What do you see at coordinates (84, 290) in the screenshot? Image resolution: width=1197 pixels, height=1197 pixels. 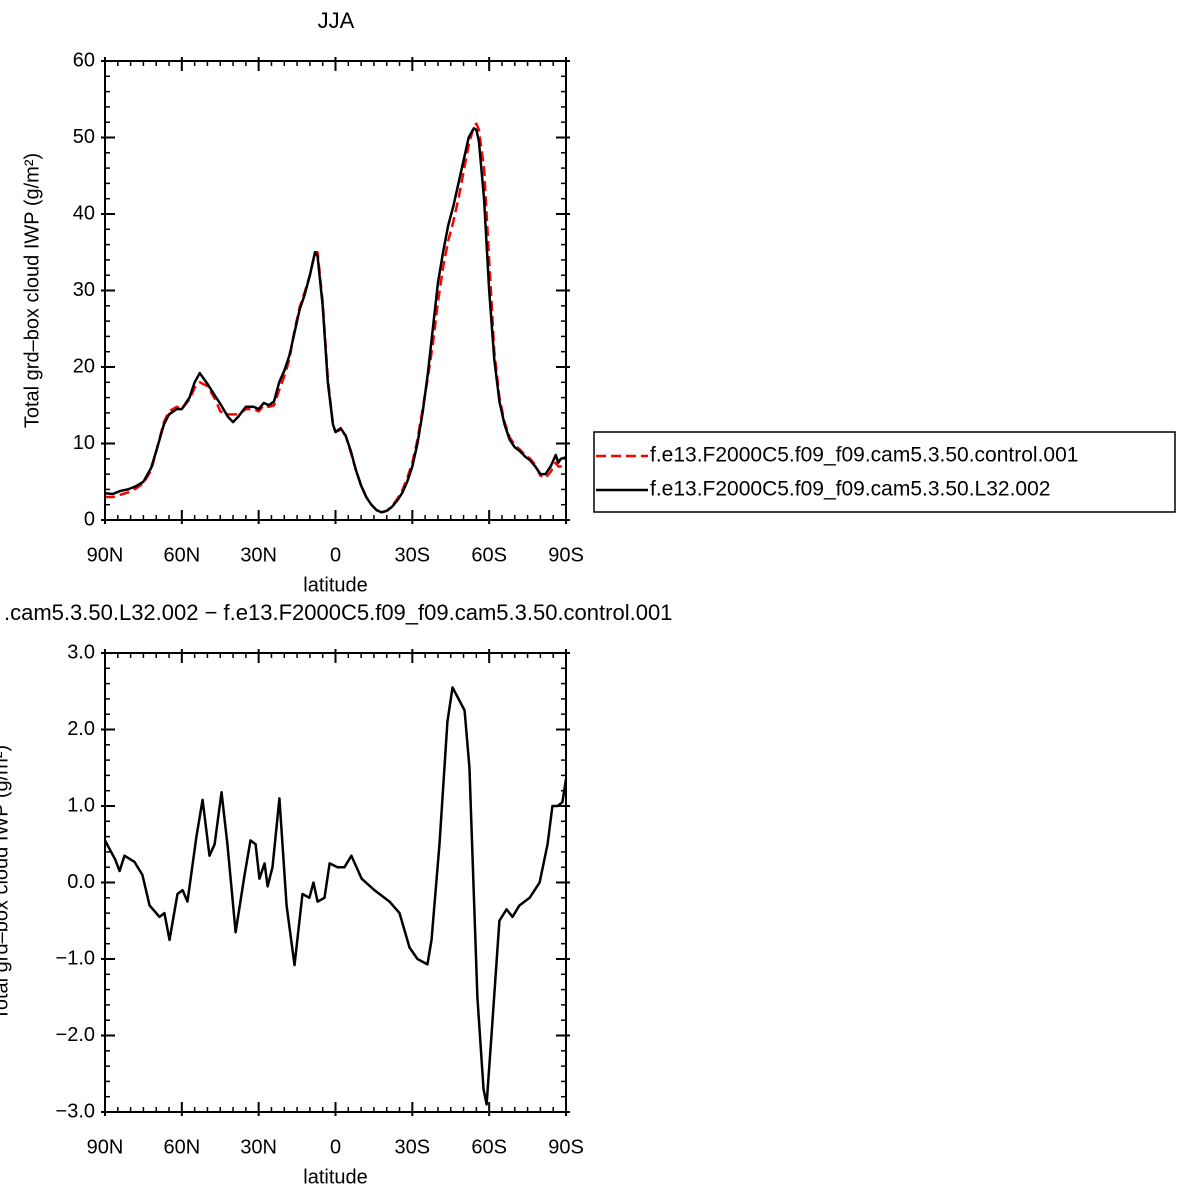 I see `y-tick-label: 30` at bounding box center [84, 290].